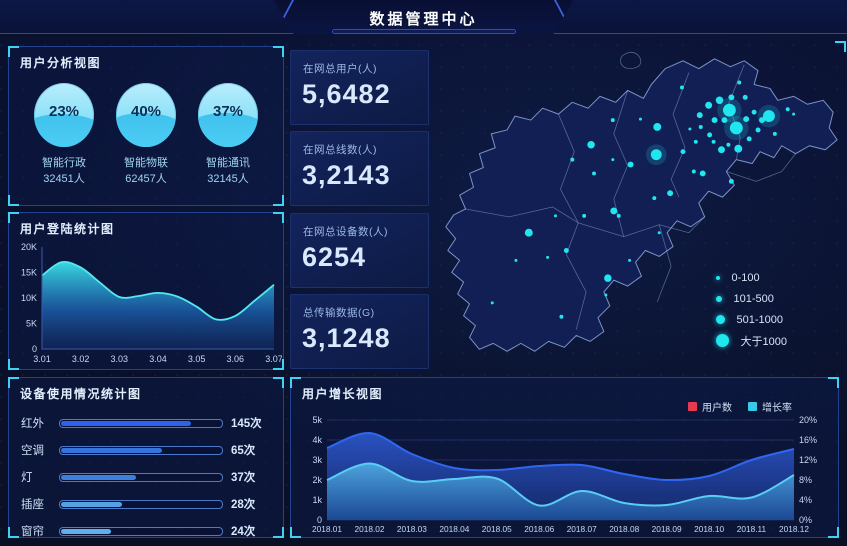  What do you see at coordinates (710, 406) in the screenshot?
I see `legend-item-users: 用户数` at bounding box center [710, 406].